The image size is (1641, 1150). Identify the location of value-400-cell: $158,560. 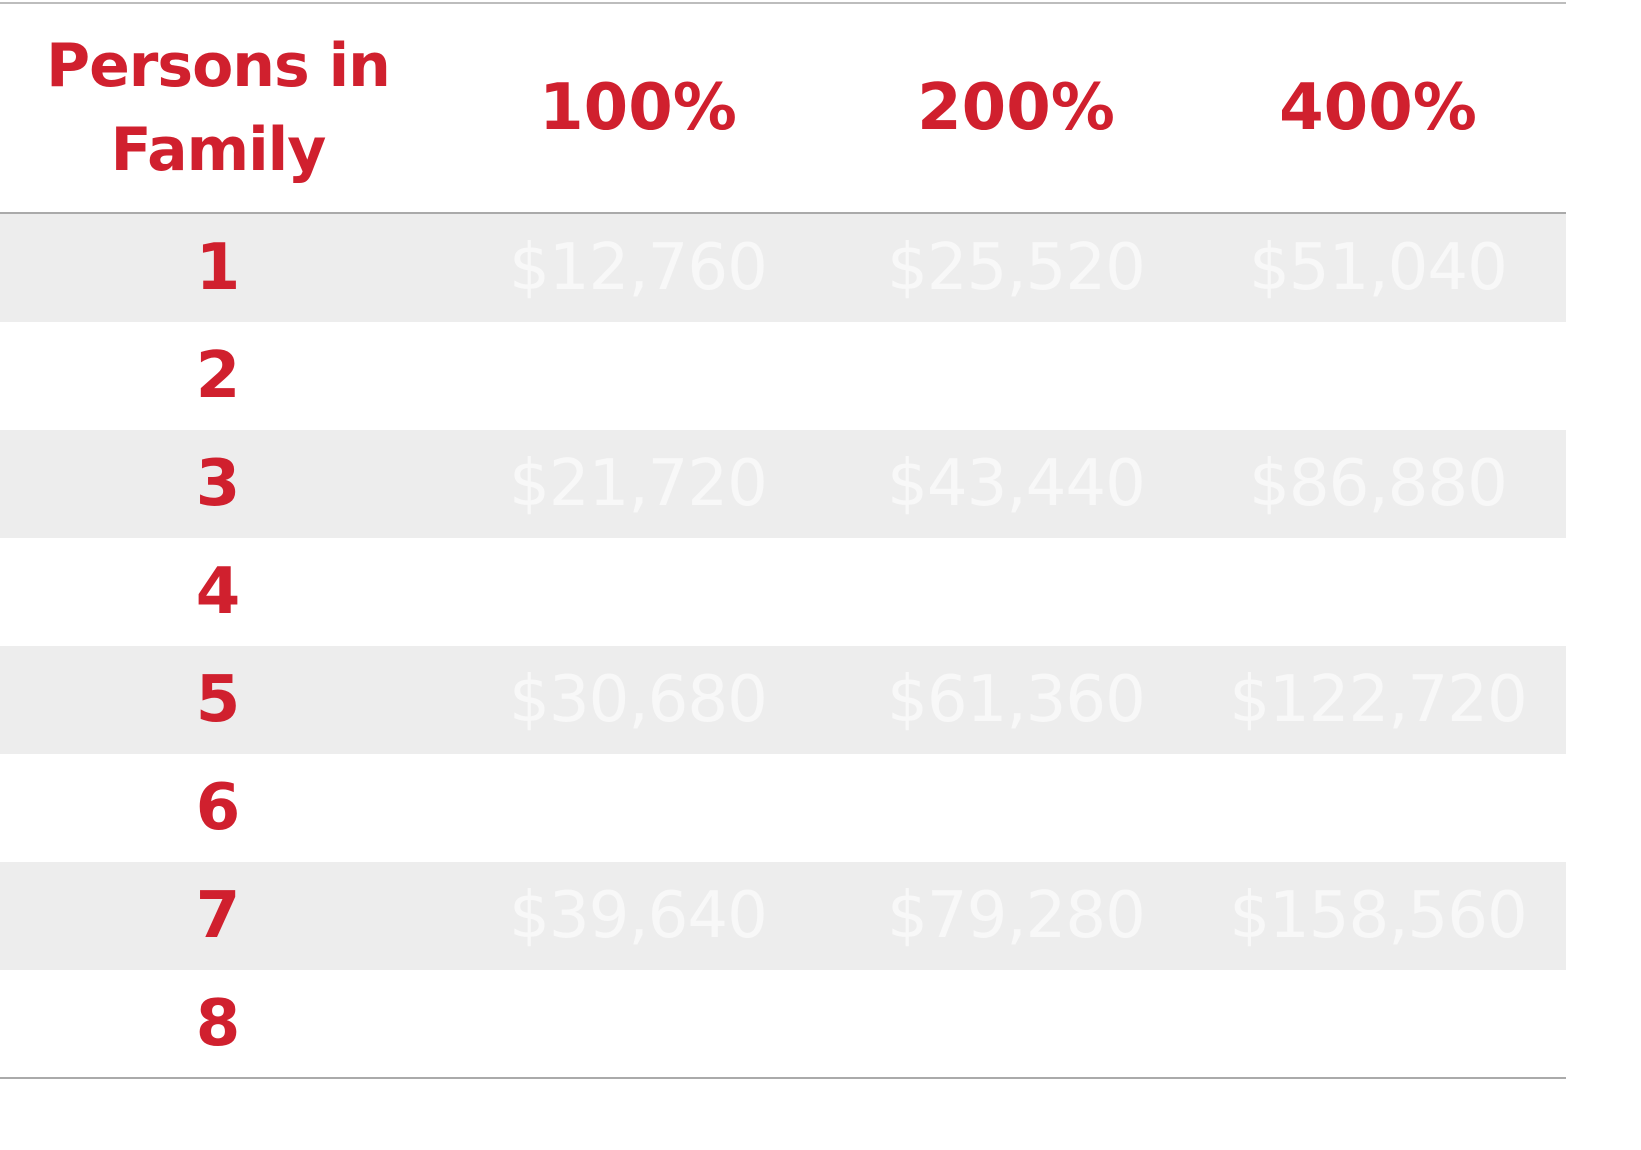
(1378, 916).